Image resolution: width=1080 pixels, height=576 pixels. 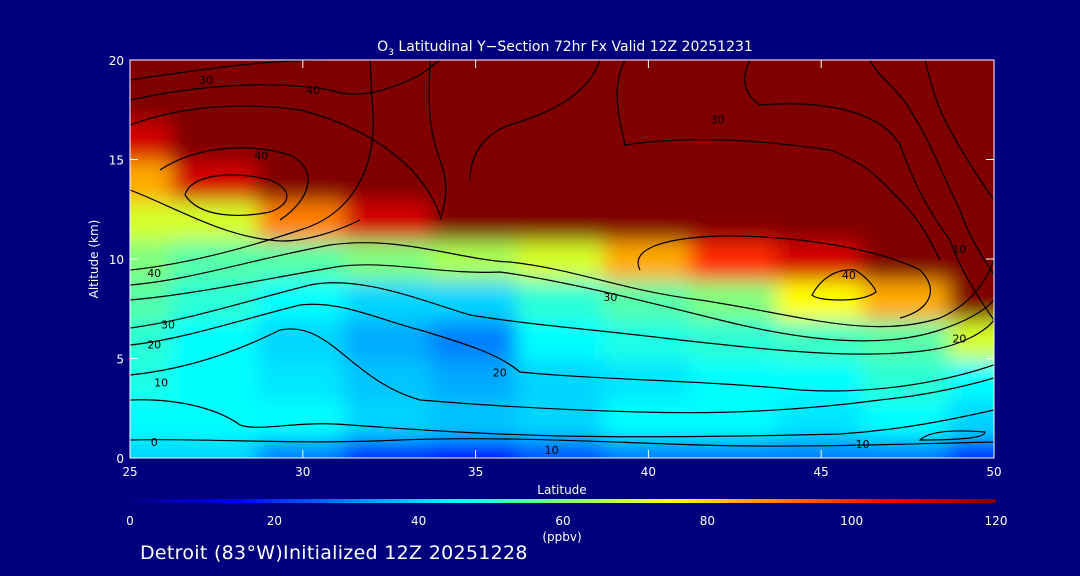 What do you see at coordinates (561, 490) in the screenshot?
I see `x-axis-label: Latitude` at bounding box center [561, 490].